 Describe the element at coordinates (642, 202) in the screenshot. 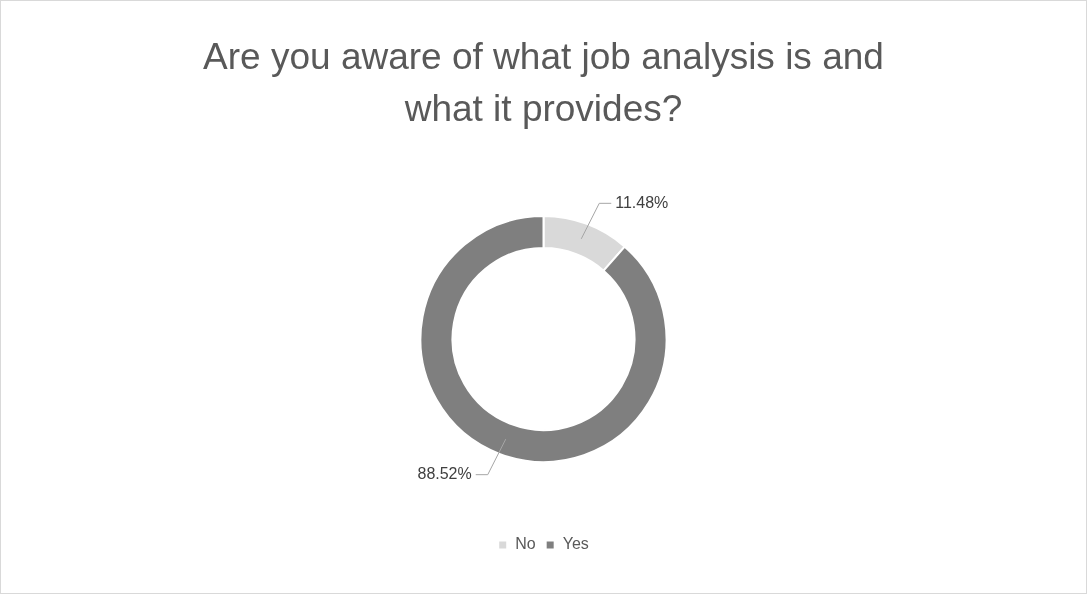

I see `data-label: 11.48%` at that location.